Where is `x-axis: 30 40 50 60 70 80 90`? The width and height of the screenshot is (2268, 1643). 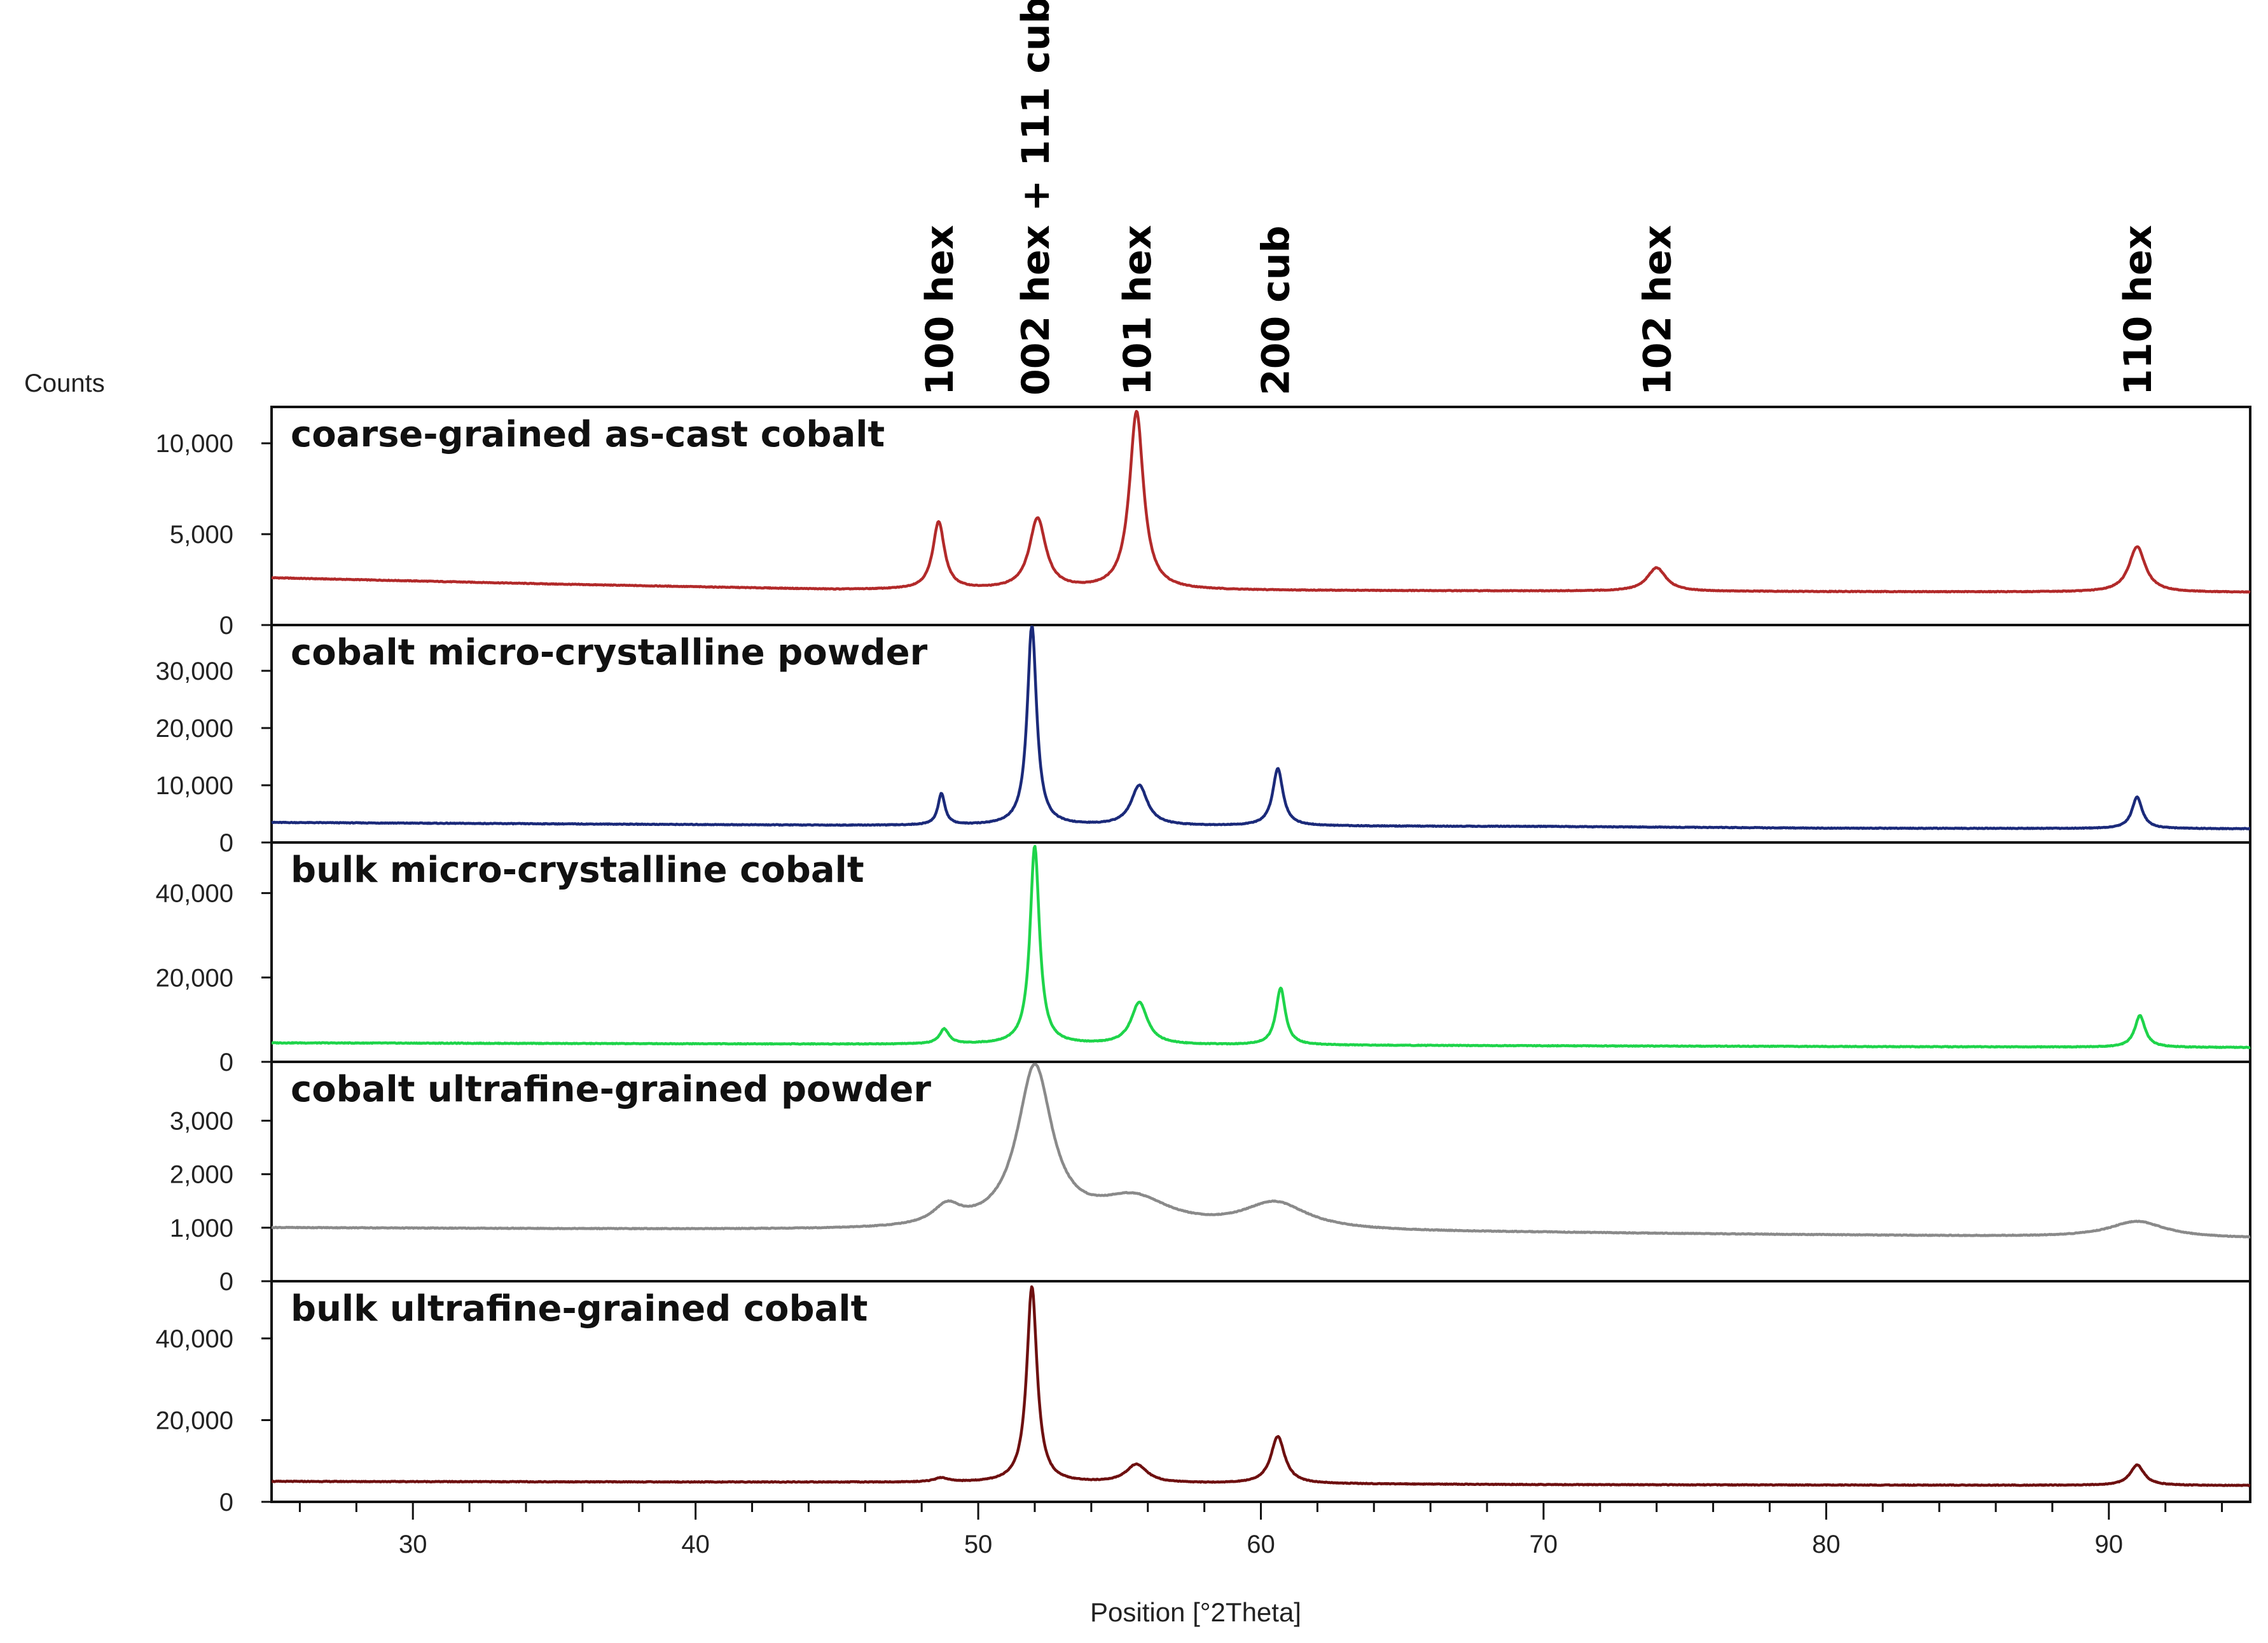
x-axis: 30 40 50 60 70 80 90 is located at coordinates (1260, 1530).